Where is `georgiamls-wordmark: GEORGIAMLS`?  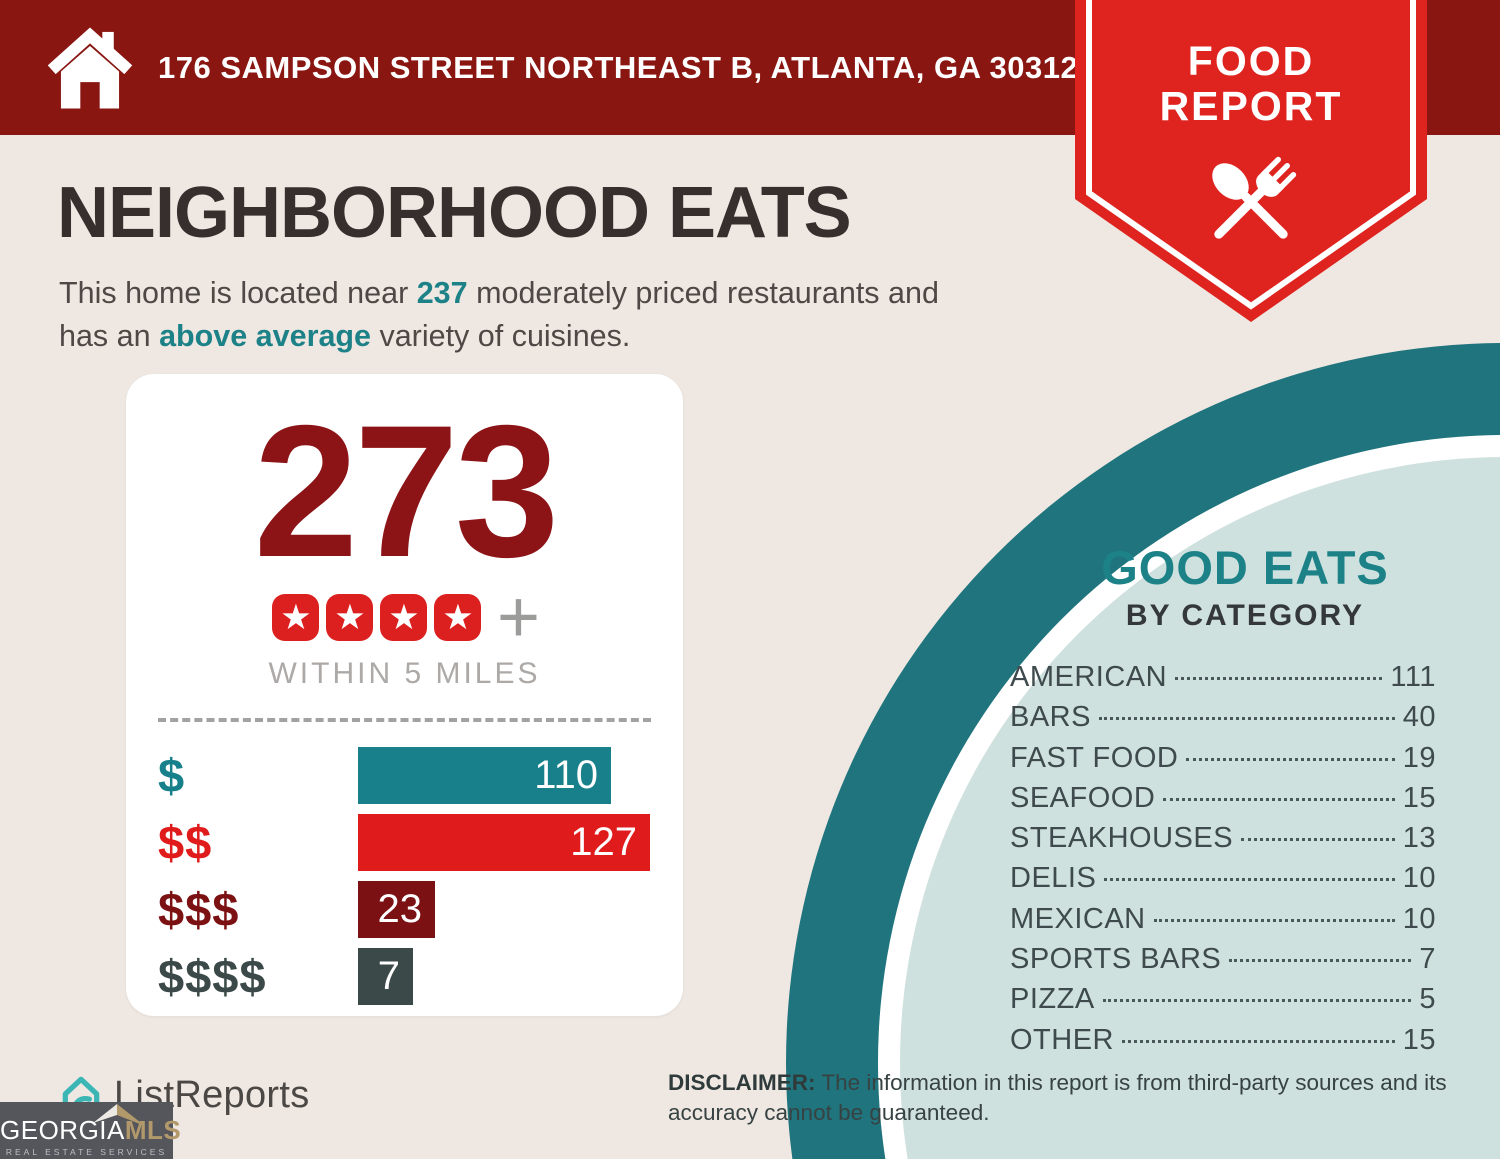
georgiamls-wordmark: GEORGIAMLS is located at coordinates (91, 1130).